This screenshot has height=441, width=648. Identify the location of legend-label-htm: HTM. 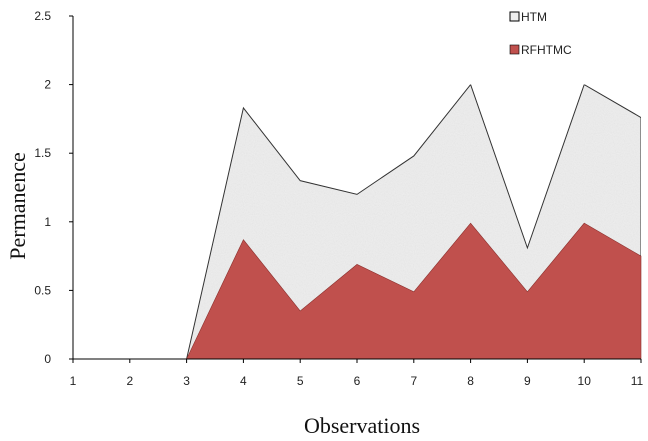
(534, 17).